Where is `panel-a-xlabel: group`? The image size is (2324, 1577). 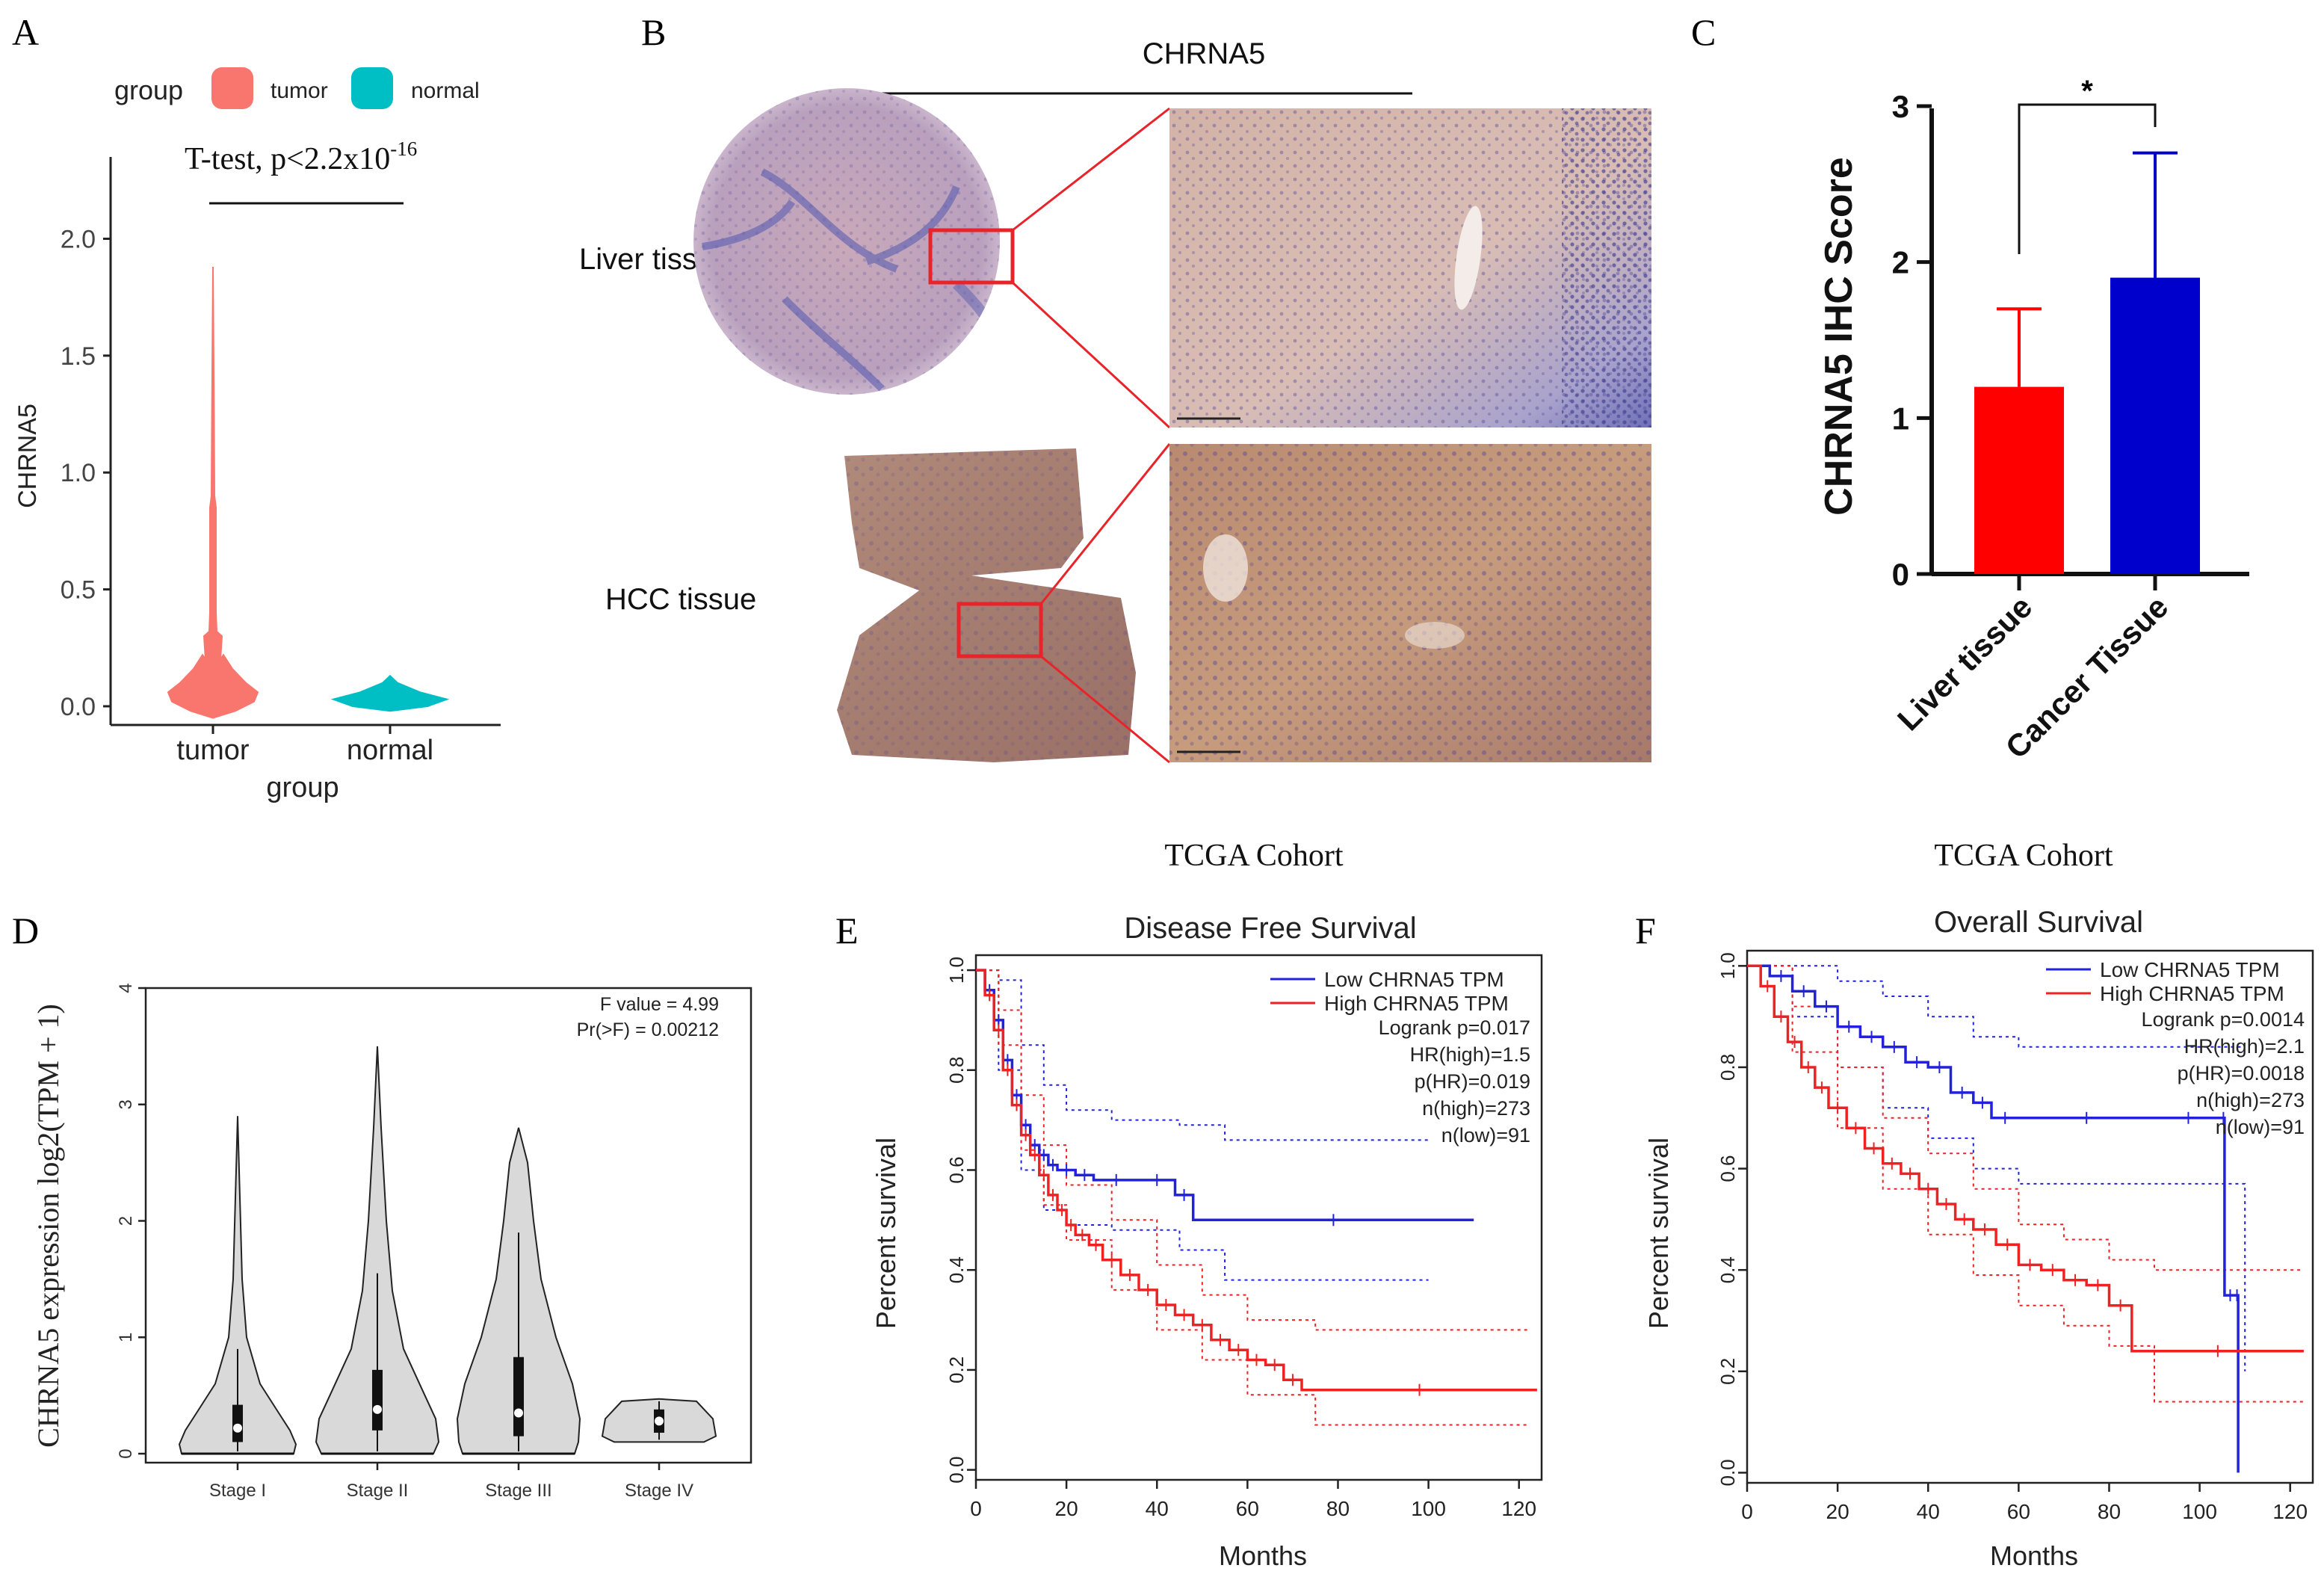 panel-a-xlabel: group is located at coordinates (302, 787).